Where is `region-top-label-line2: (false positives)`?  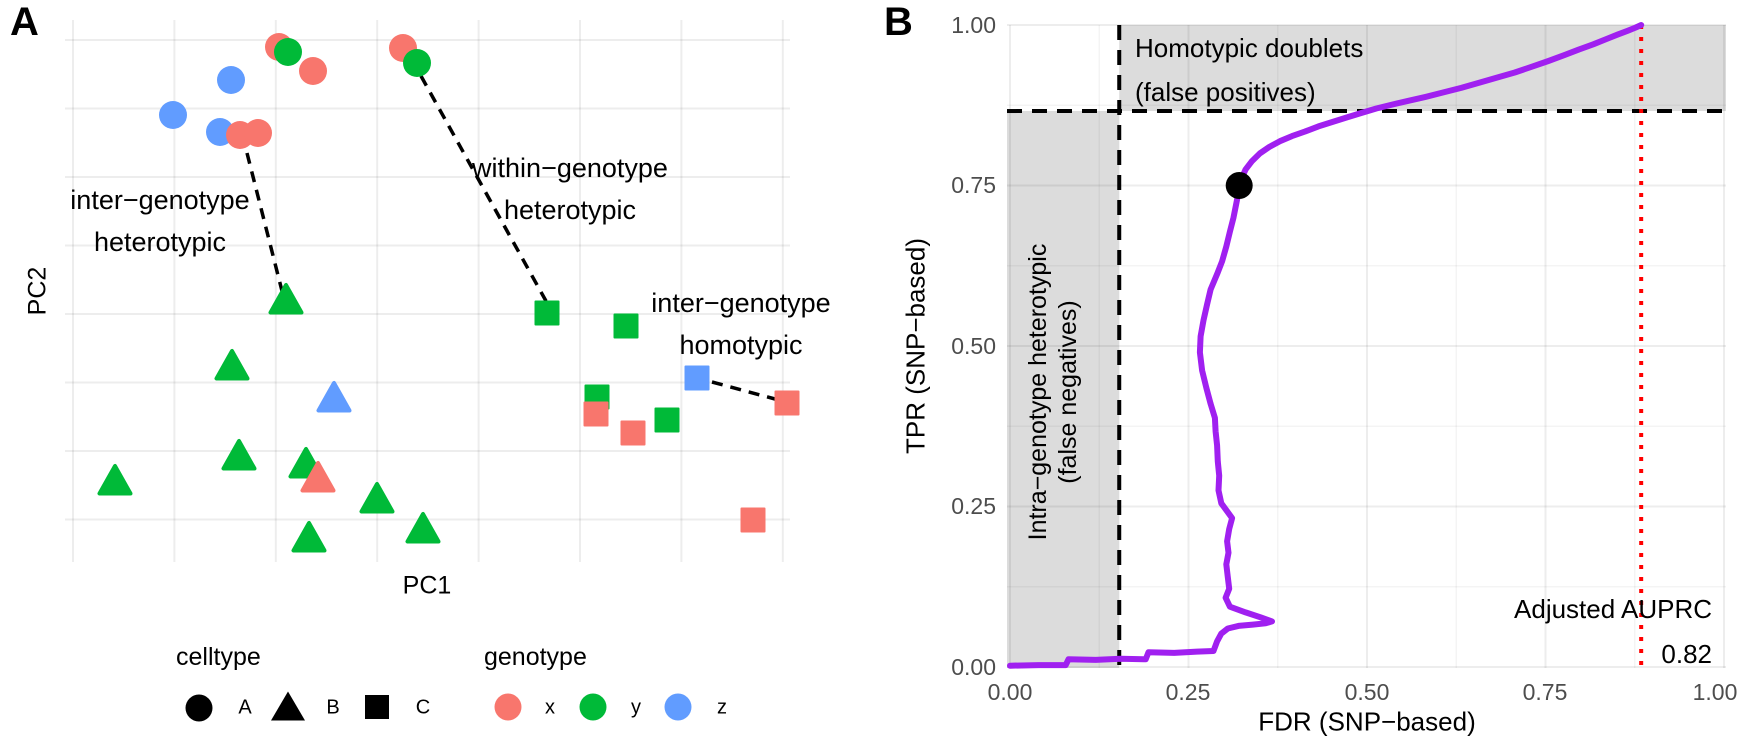
region-top-label-line2: (false positives) is located at coordinates (1225, 92).